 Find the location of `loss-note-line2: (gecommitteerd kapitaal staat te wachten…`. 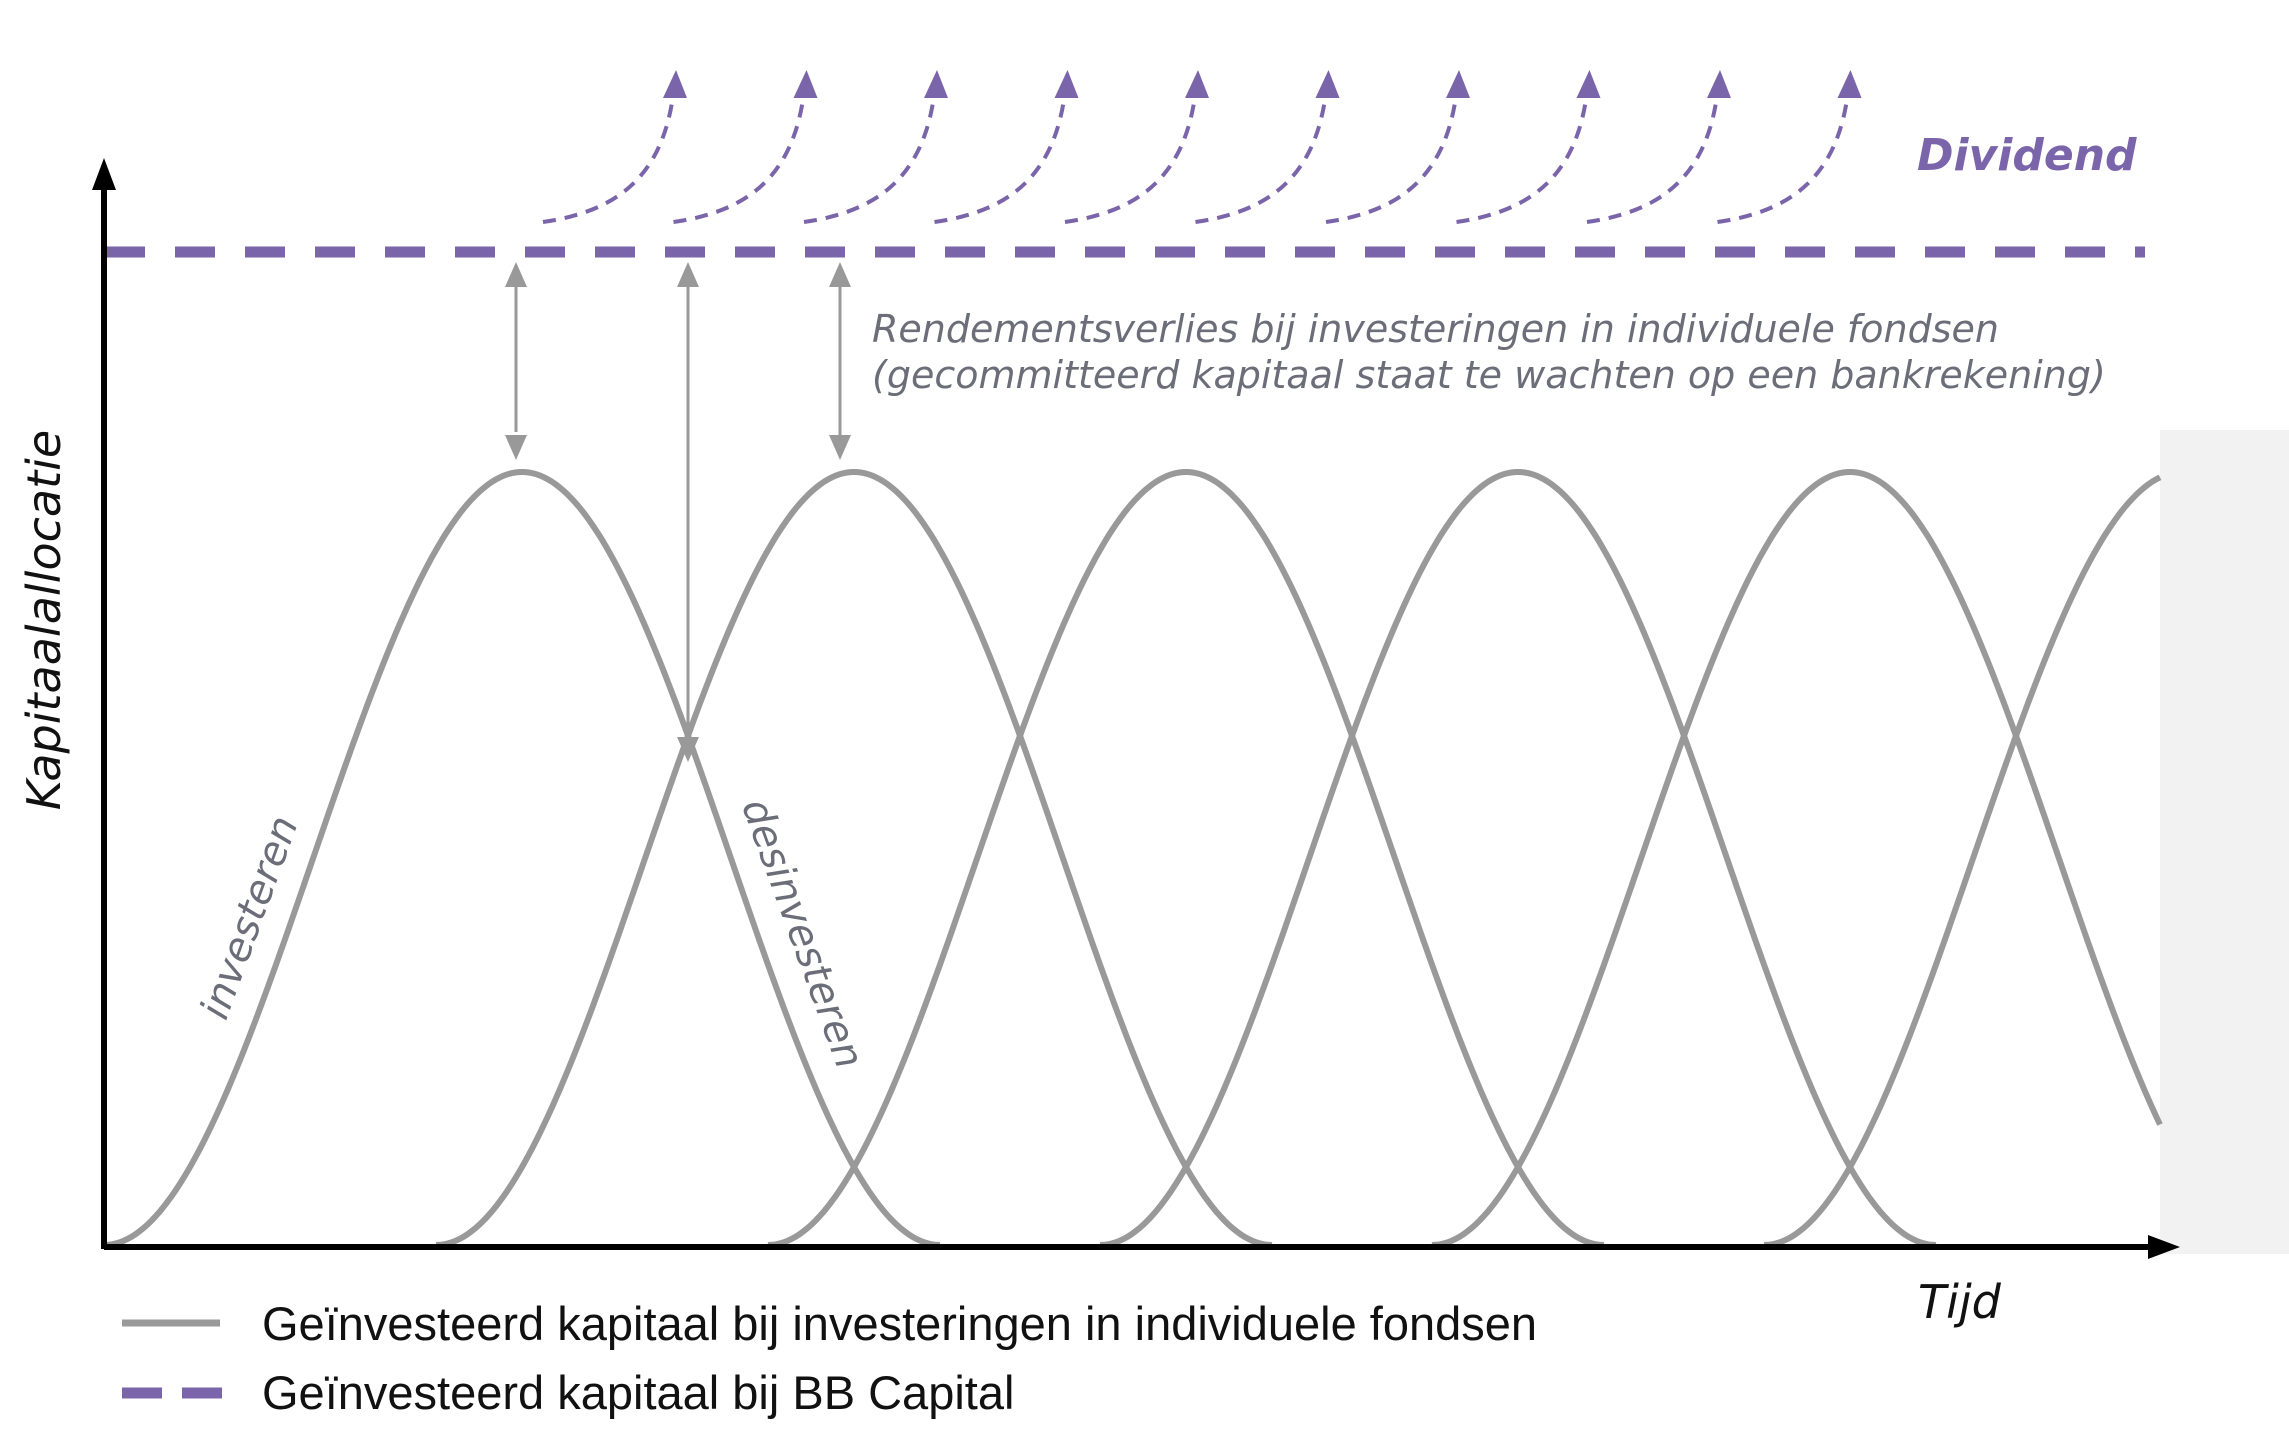

loss-note-line2: (gecommitteerd kapitaal staat te wachten… is located at coordinates (1489, 375).